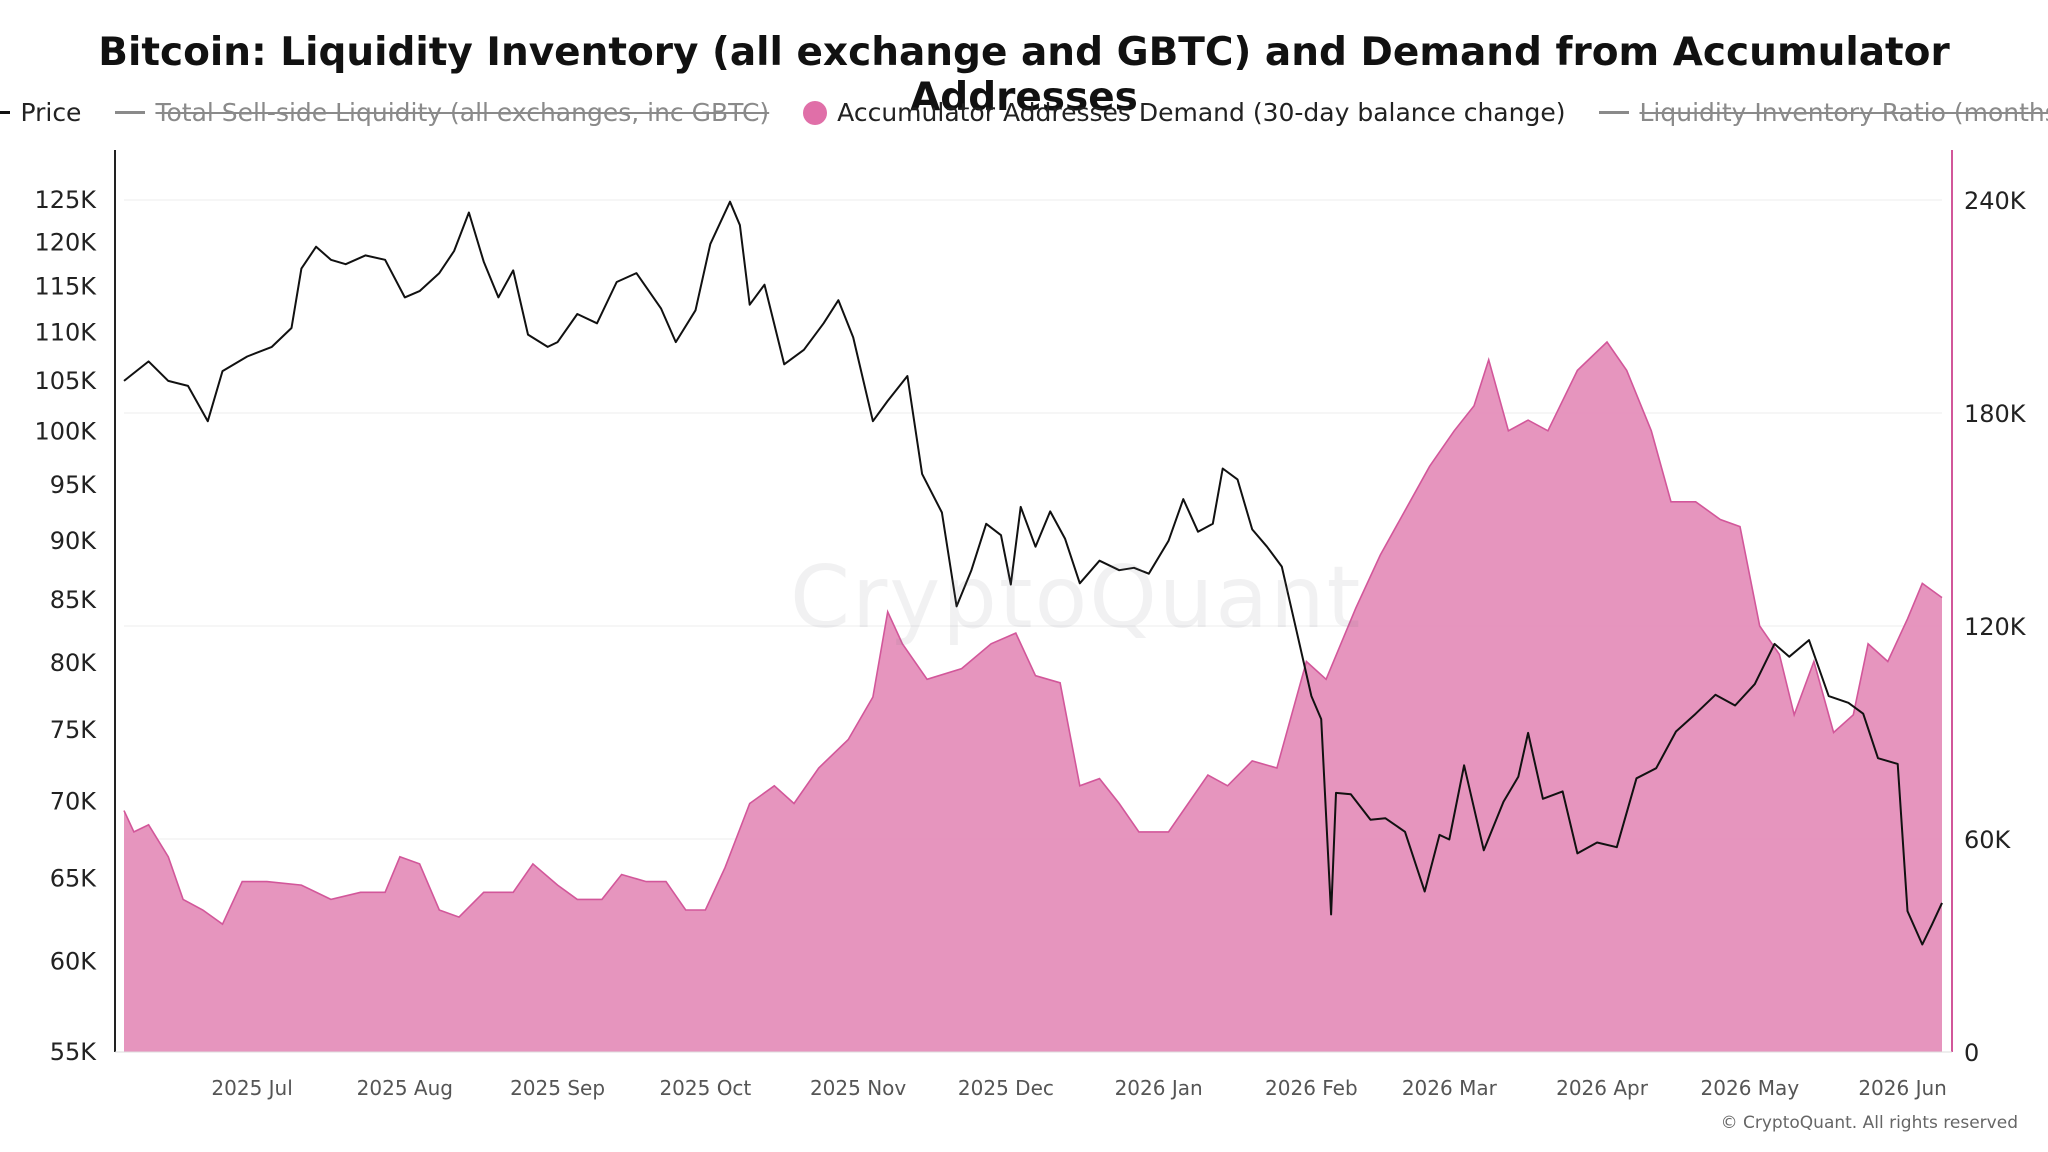  What do you see at coordinates (858, 1088) in the screenshot?
I see `x-tick-label: 2025 Nov` at bounding box center [858, 1088].